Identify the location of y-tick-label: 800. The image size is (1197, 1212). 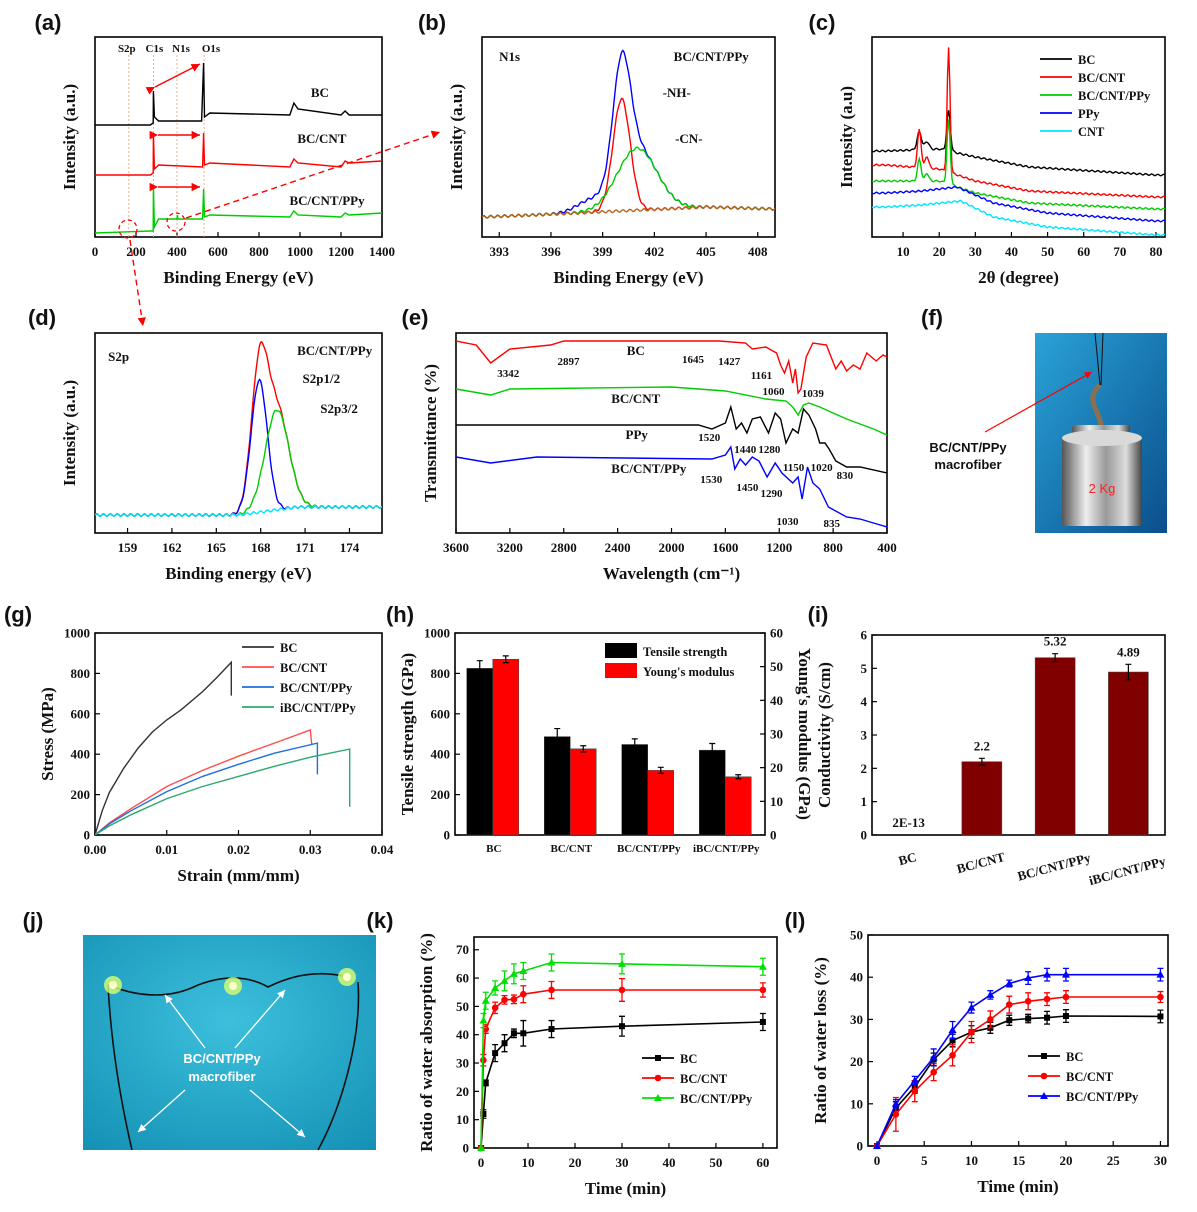
(441, 673).